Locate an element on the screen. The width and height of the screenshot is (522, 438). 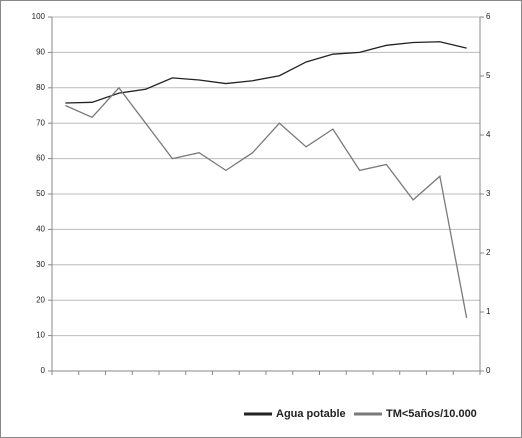
y-tick-label: 70 is located at coordinates (40, 122).